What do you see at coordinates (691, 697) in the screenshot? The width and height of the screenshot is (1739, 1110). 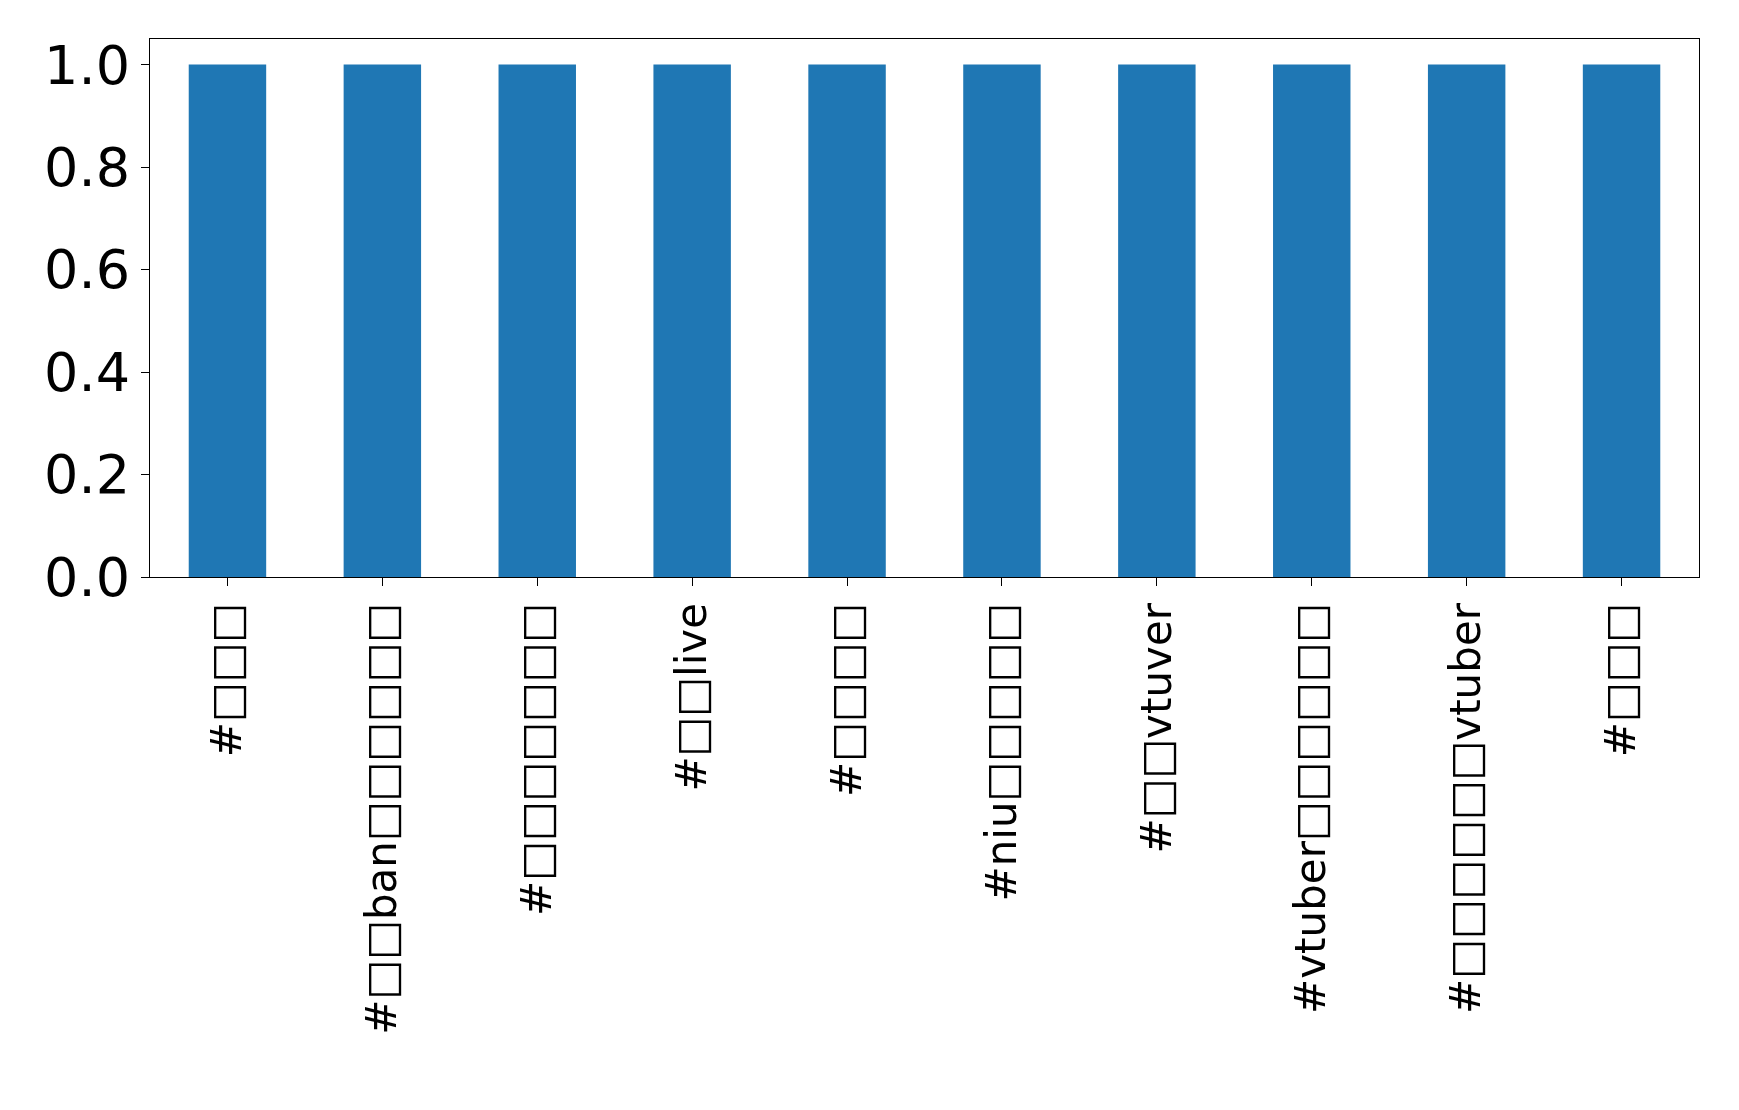 I see `x-tick-label: #□□live` at bounding box center [691, 697].